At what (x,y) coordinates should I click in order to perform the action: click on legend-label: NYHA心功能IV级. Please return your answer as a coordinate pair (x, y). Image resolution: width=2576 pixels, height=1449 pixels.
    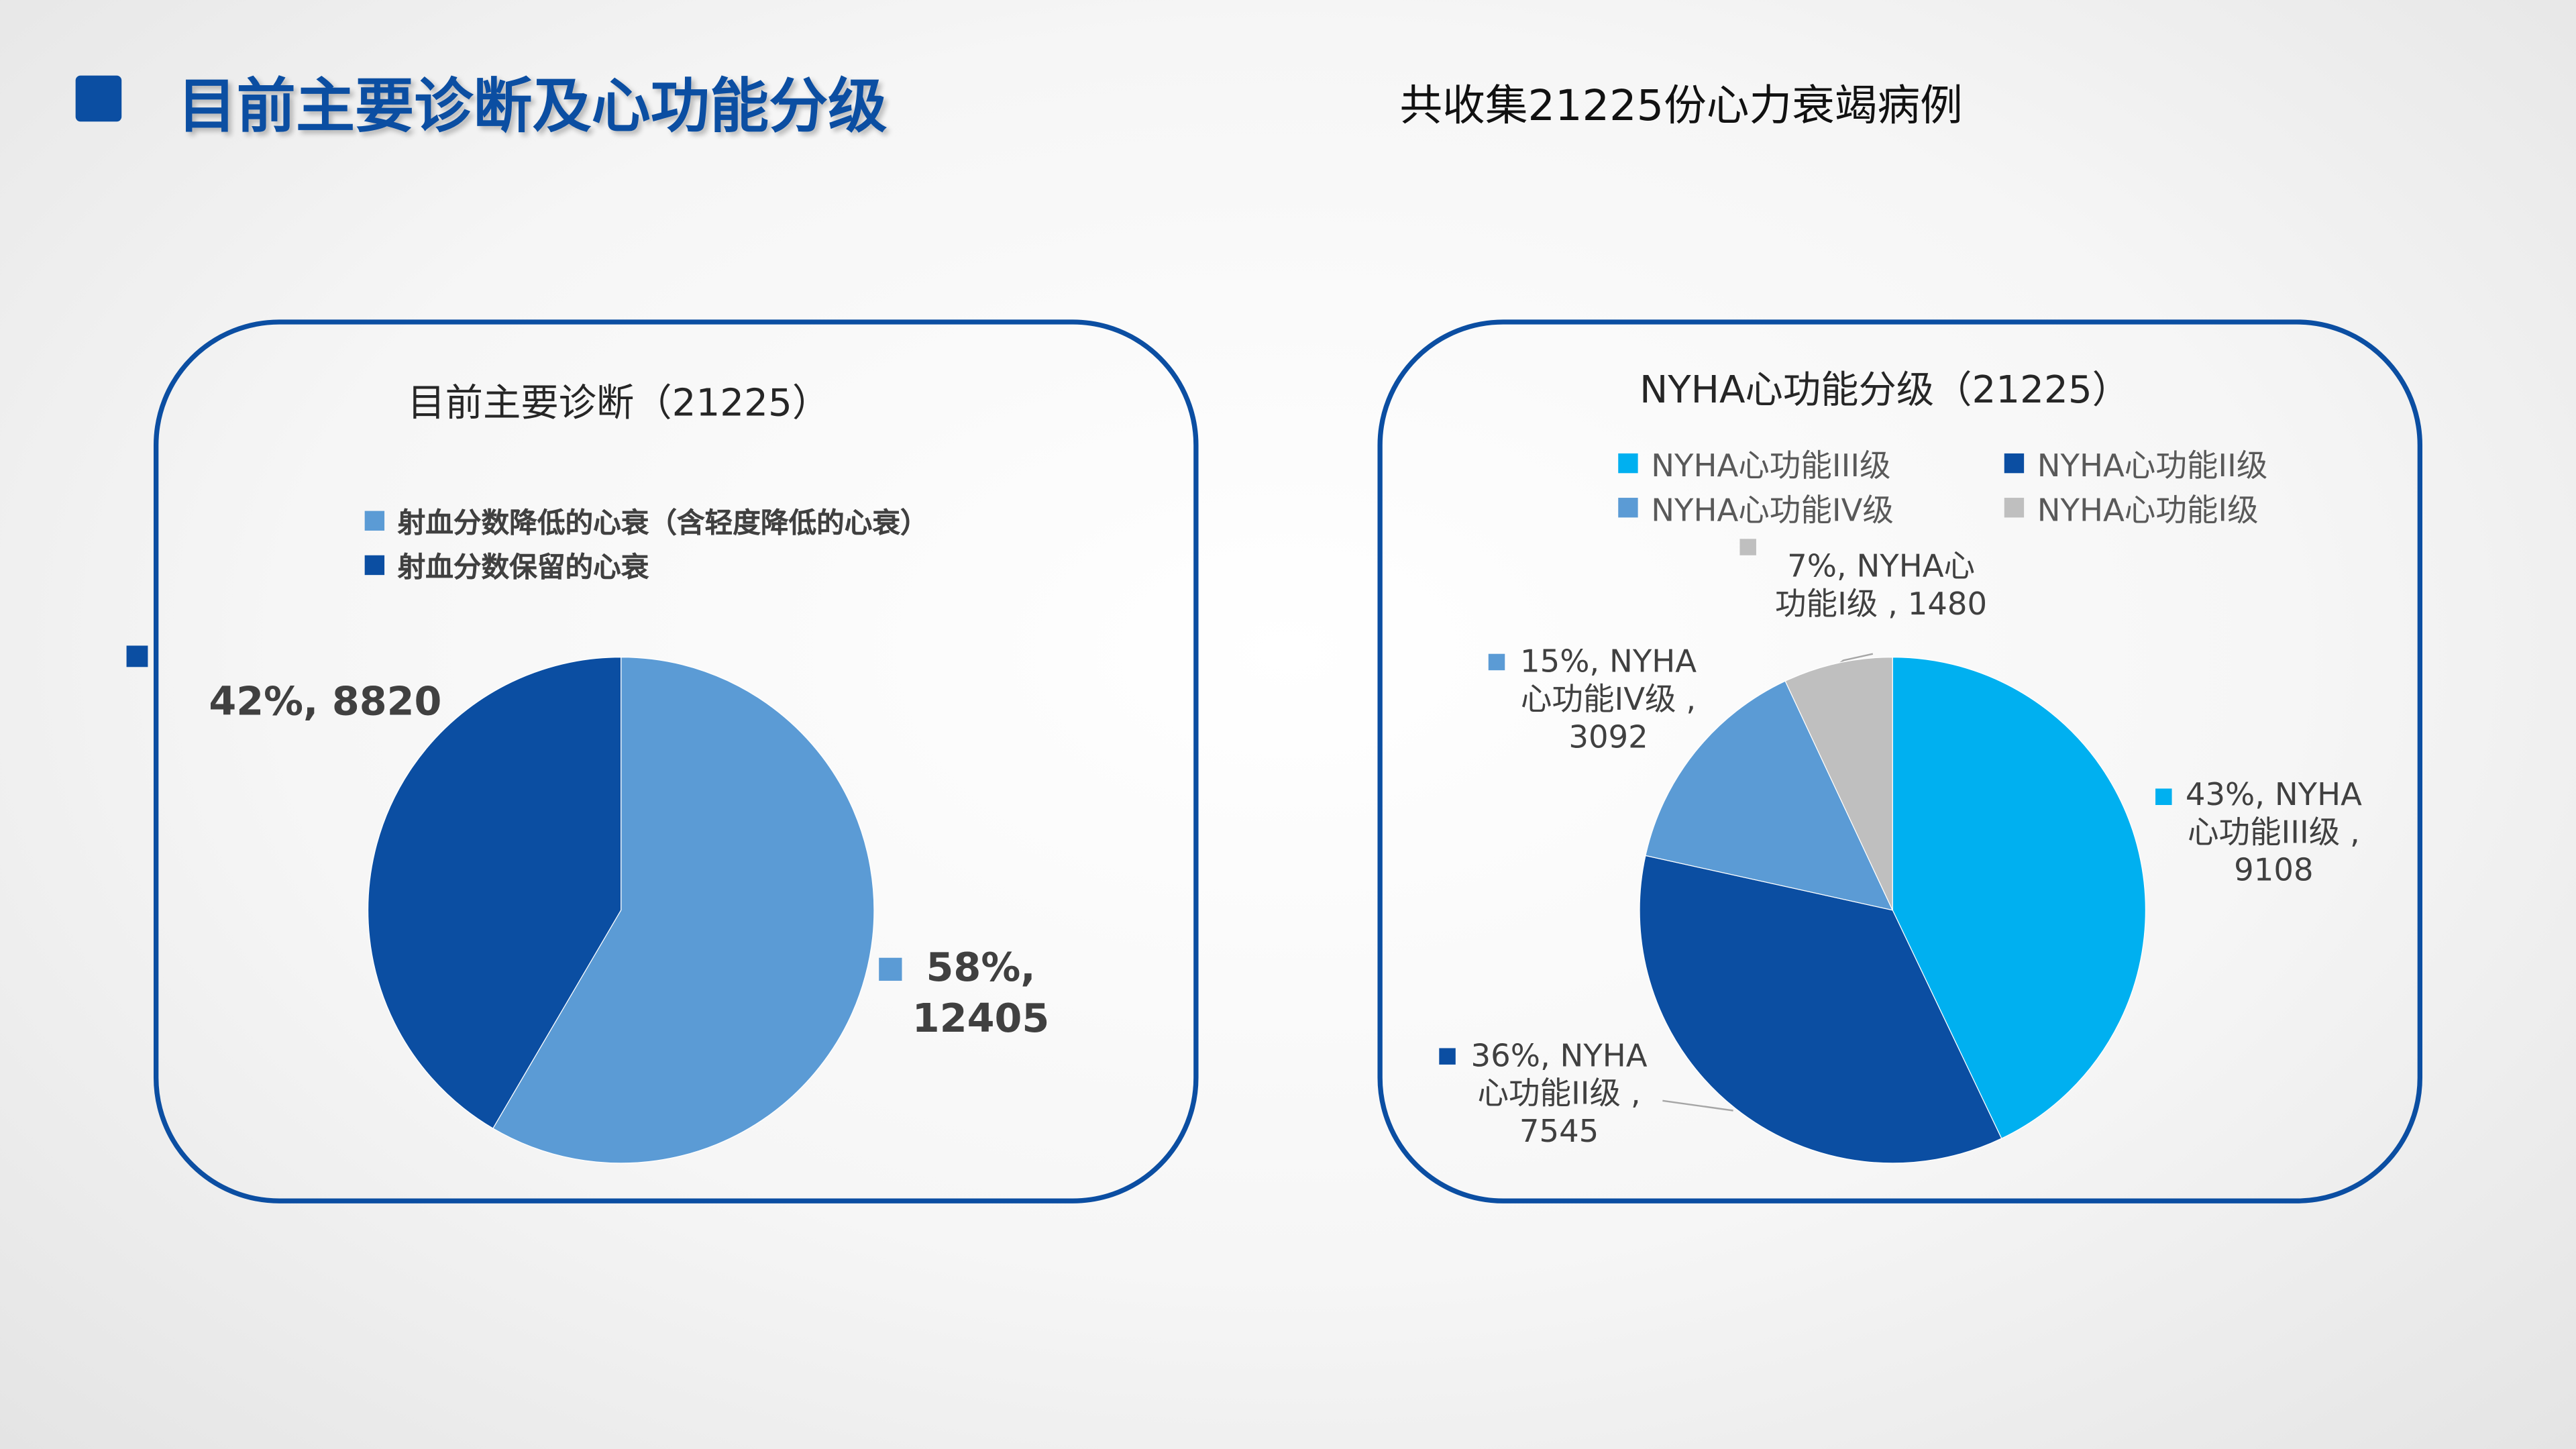
    Looking at the image, I should click on (1772, 510).